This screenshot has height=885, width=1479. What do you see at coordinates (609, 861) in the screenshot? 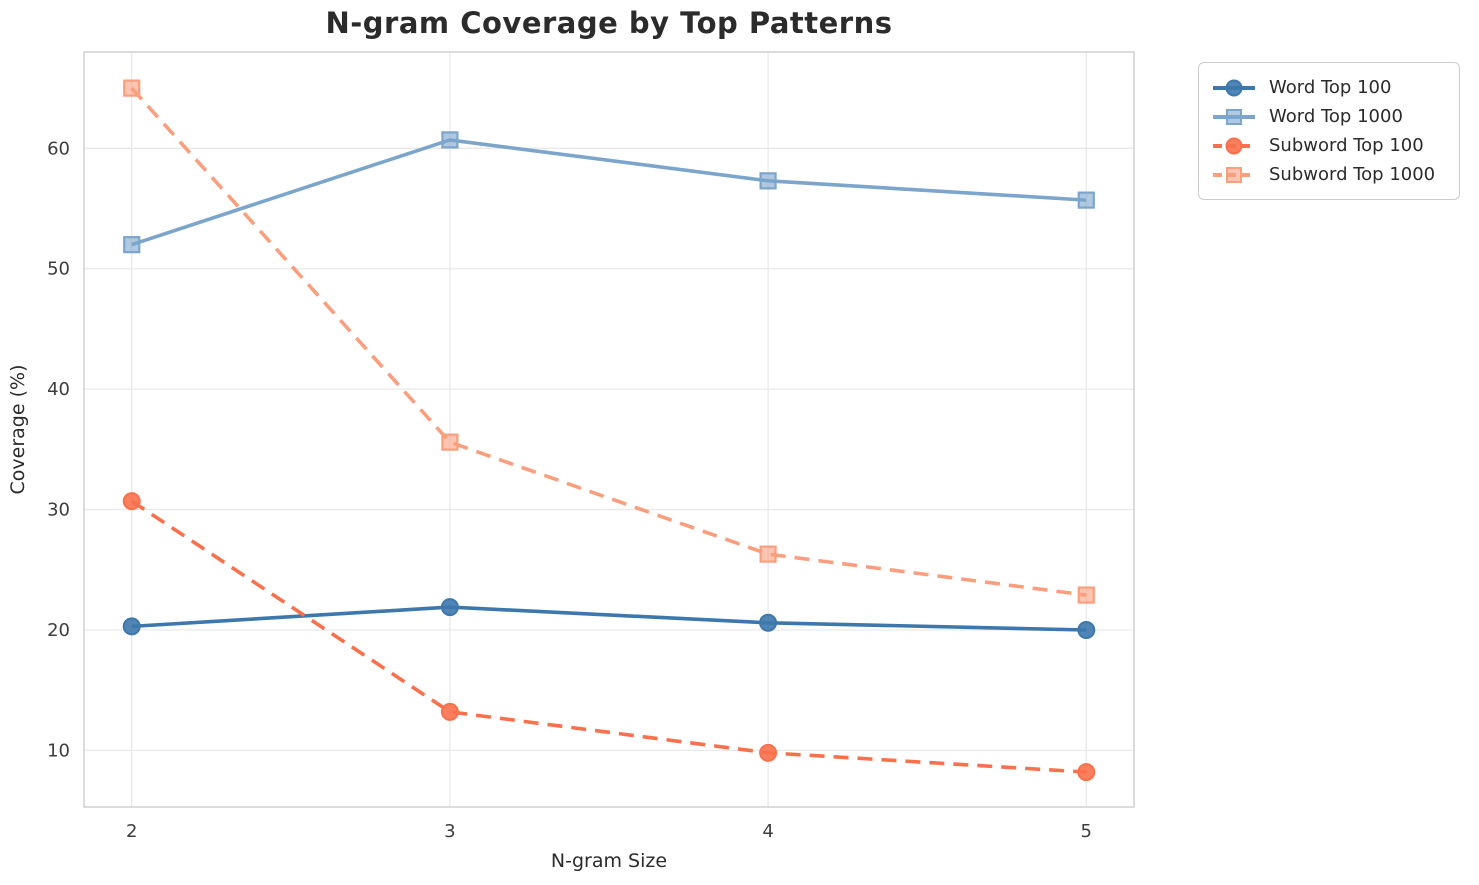
I see `x-axis-label: N-gram Size` at bounding box center [609, 861].